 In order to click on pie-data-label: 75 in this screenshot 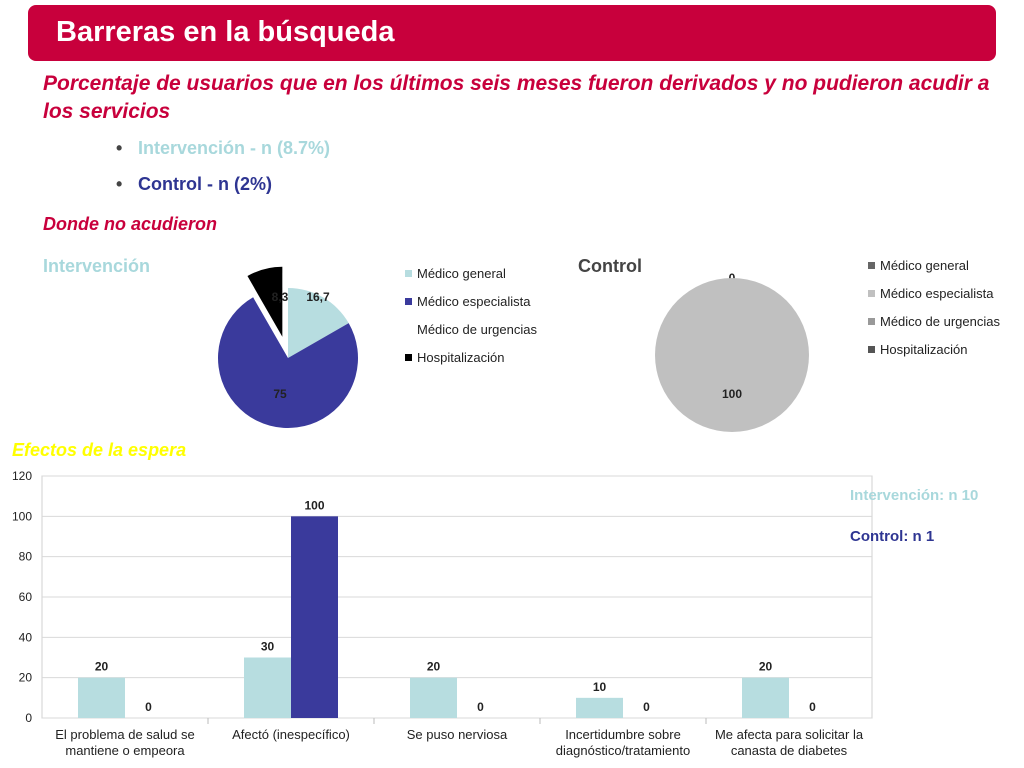, I will do `click(280, 394)`.